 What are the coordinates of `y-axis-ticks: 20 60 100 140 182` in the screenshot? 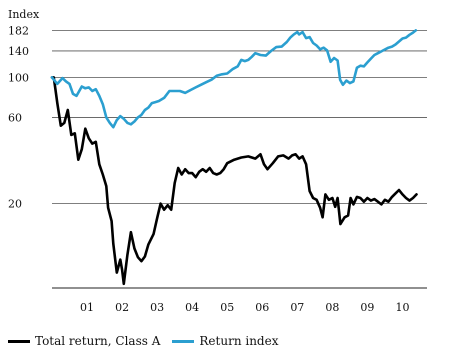 It's located at (18, 117).